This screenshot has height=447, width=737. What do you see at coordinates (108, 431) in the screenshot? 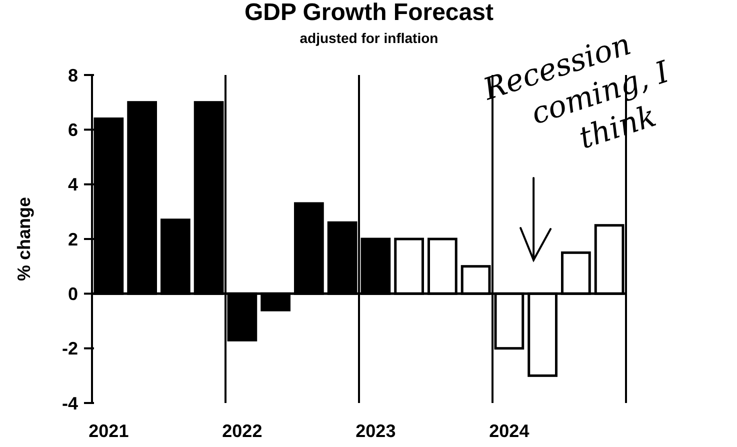
I see `x-tick-label: 2021` at bounding box center [108, 431].